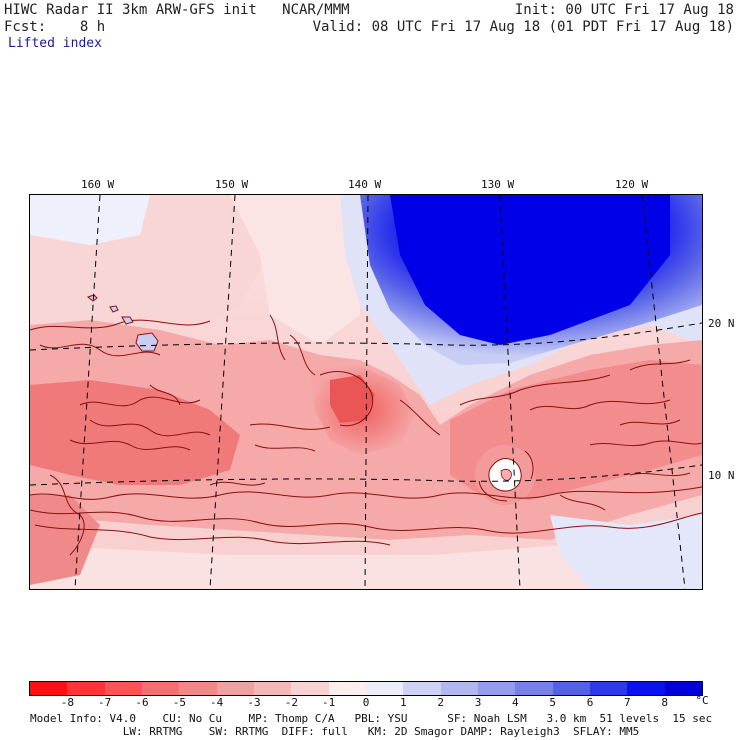 This screenshot has width=740, height=740. Describe the element at coordinates (98, 184) in the screenshot. I see `lon-label-160w: 160 W` at that location.